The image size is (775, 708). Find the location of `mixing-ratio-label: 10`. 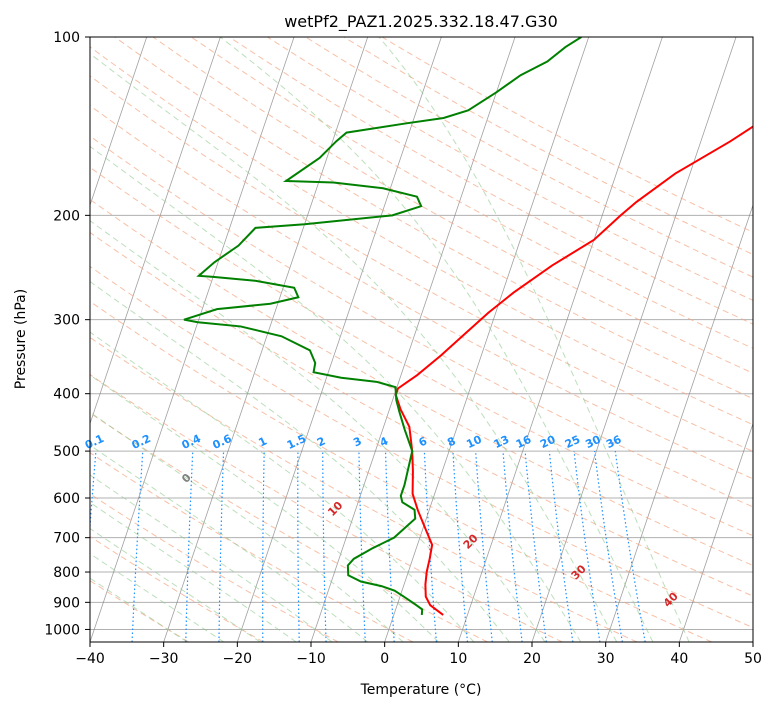

mixing-ratio-label: 10 is located at coordinates (474, 442).